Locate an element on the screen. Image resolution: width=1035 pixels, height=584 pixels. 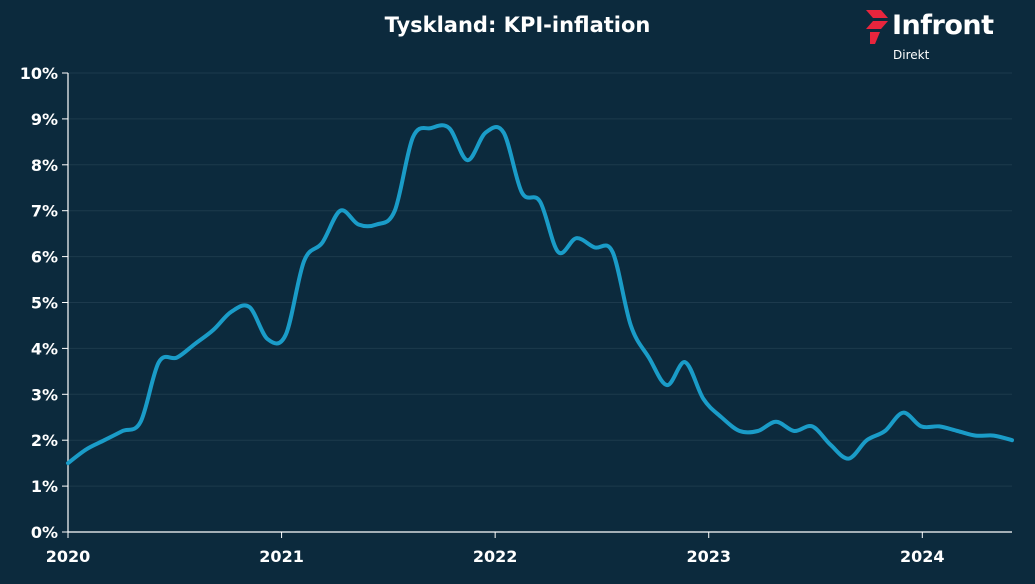
x-axis-ticks: 2020 2021 2022 2023 2024 is located at coordinates (495, 549).